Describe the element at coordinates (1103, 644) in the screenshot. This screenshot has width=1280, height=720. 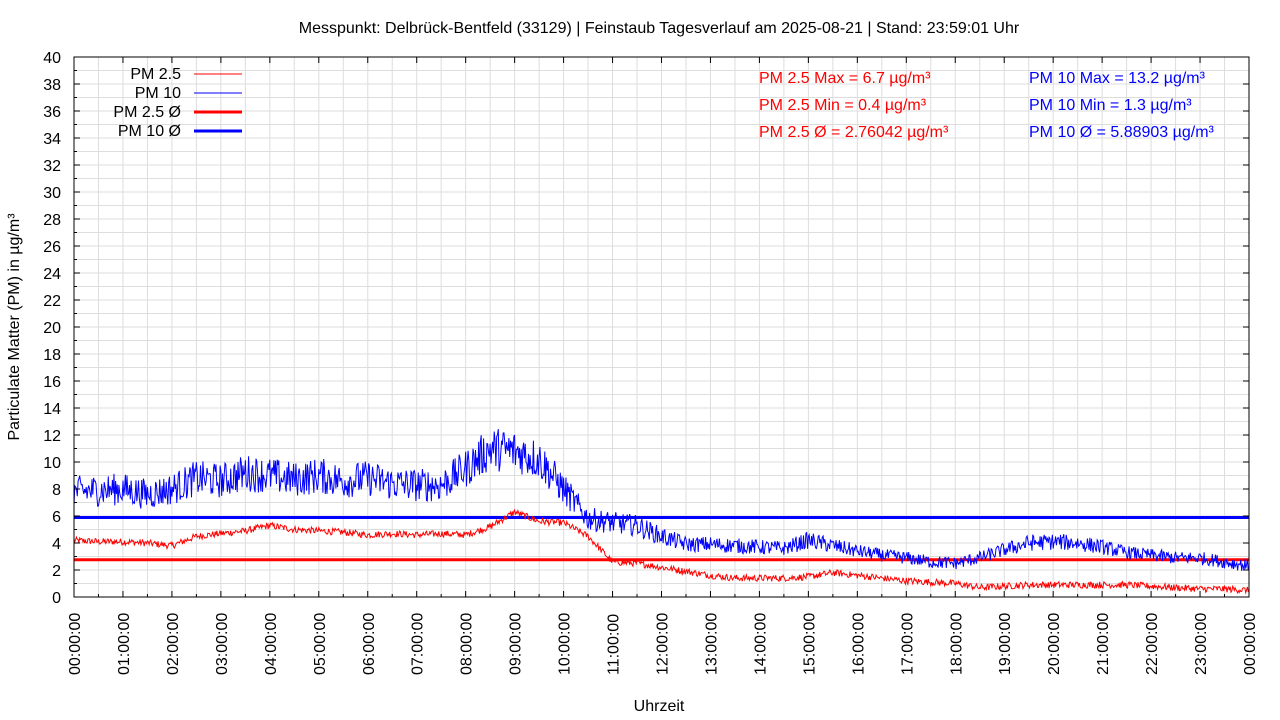
I see `x-tick-label: 21:00:00` at that location.